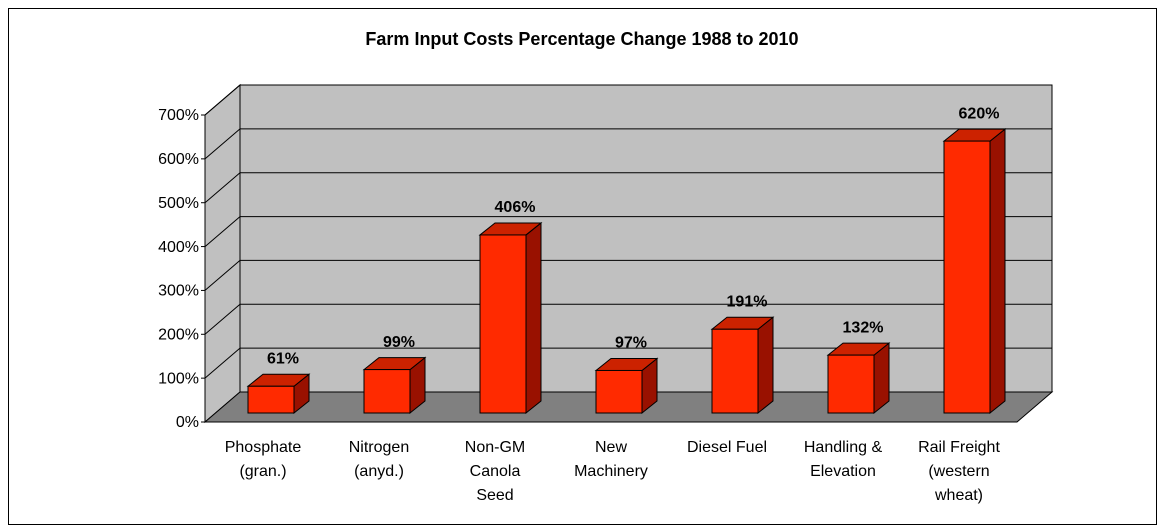  I want to click on x-tick-line: Diesel Fuel, so click(727, 447).